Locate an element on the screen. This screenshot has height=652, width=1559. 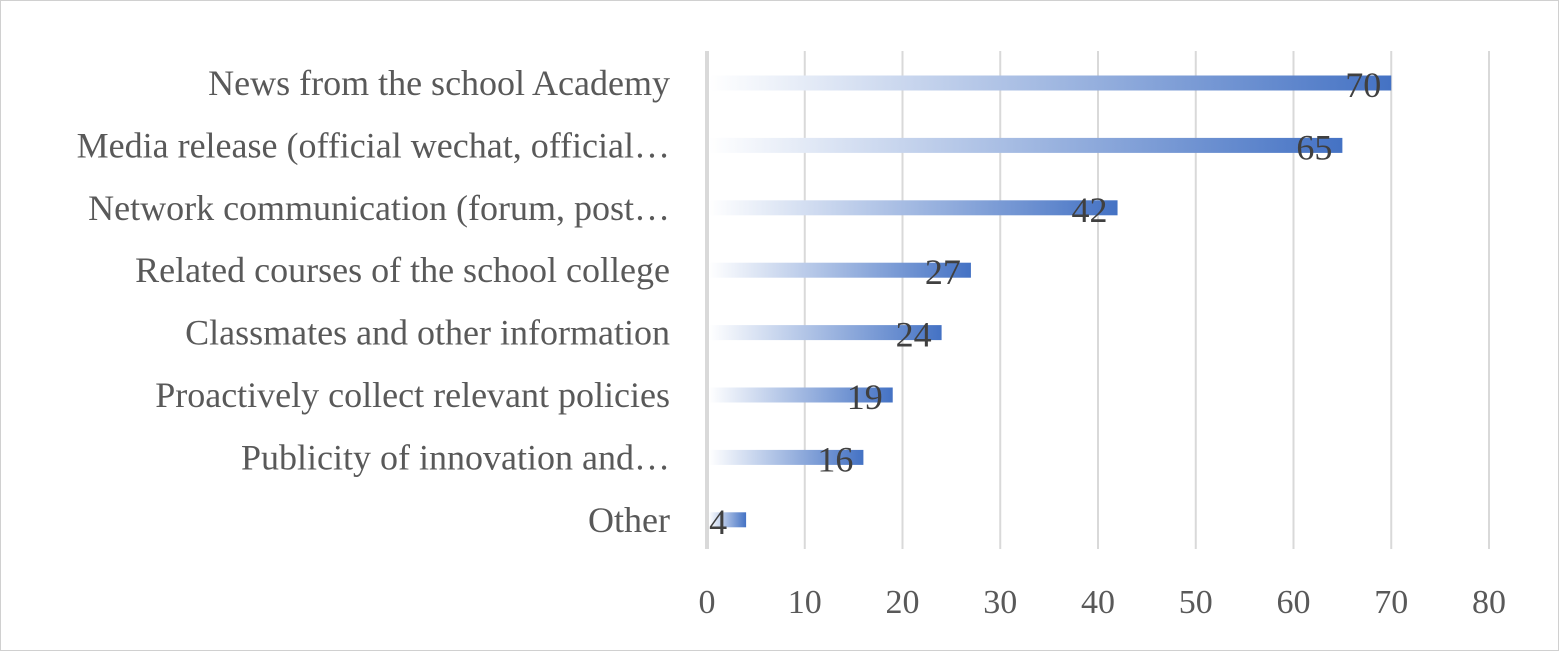
category-label-1: News from the school Academy is located at coordinates (439, 83).